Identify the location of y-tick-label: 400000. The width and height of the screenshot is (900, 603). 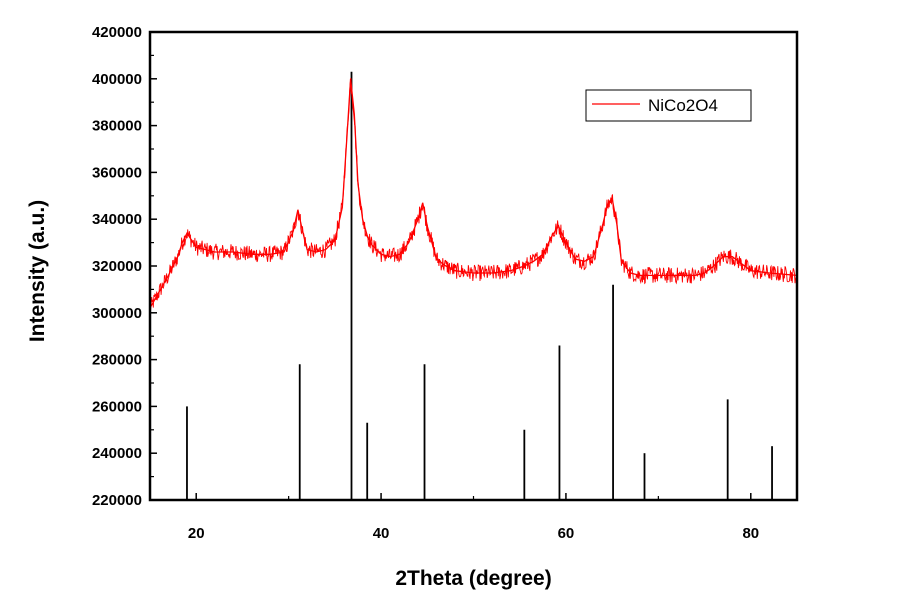
(117, 79).